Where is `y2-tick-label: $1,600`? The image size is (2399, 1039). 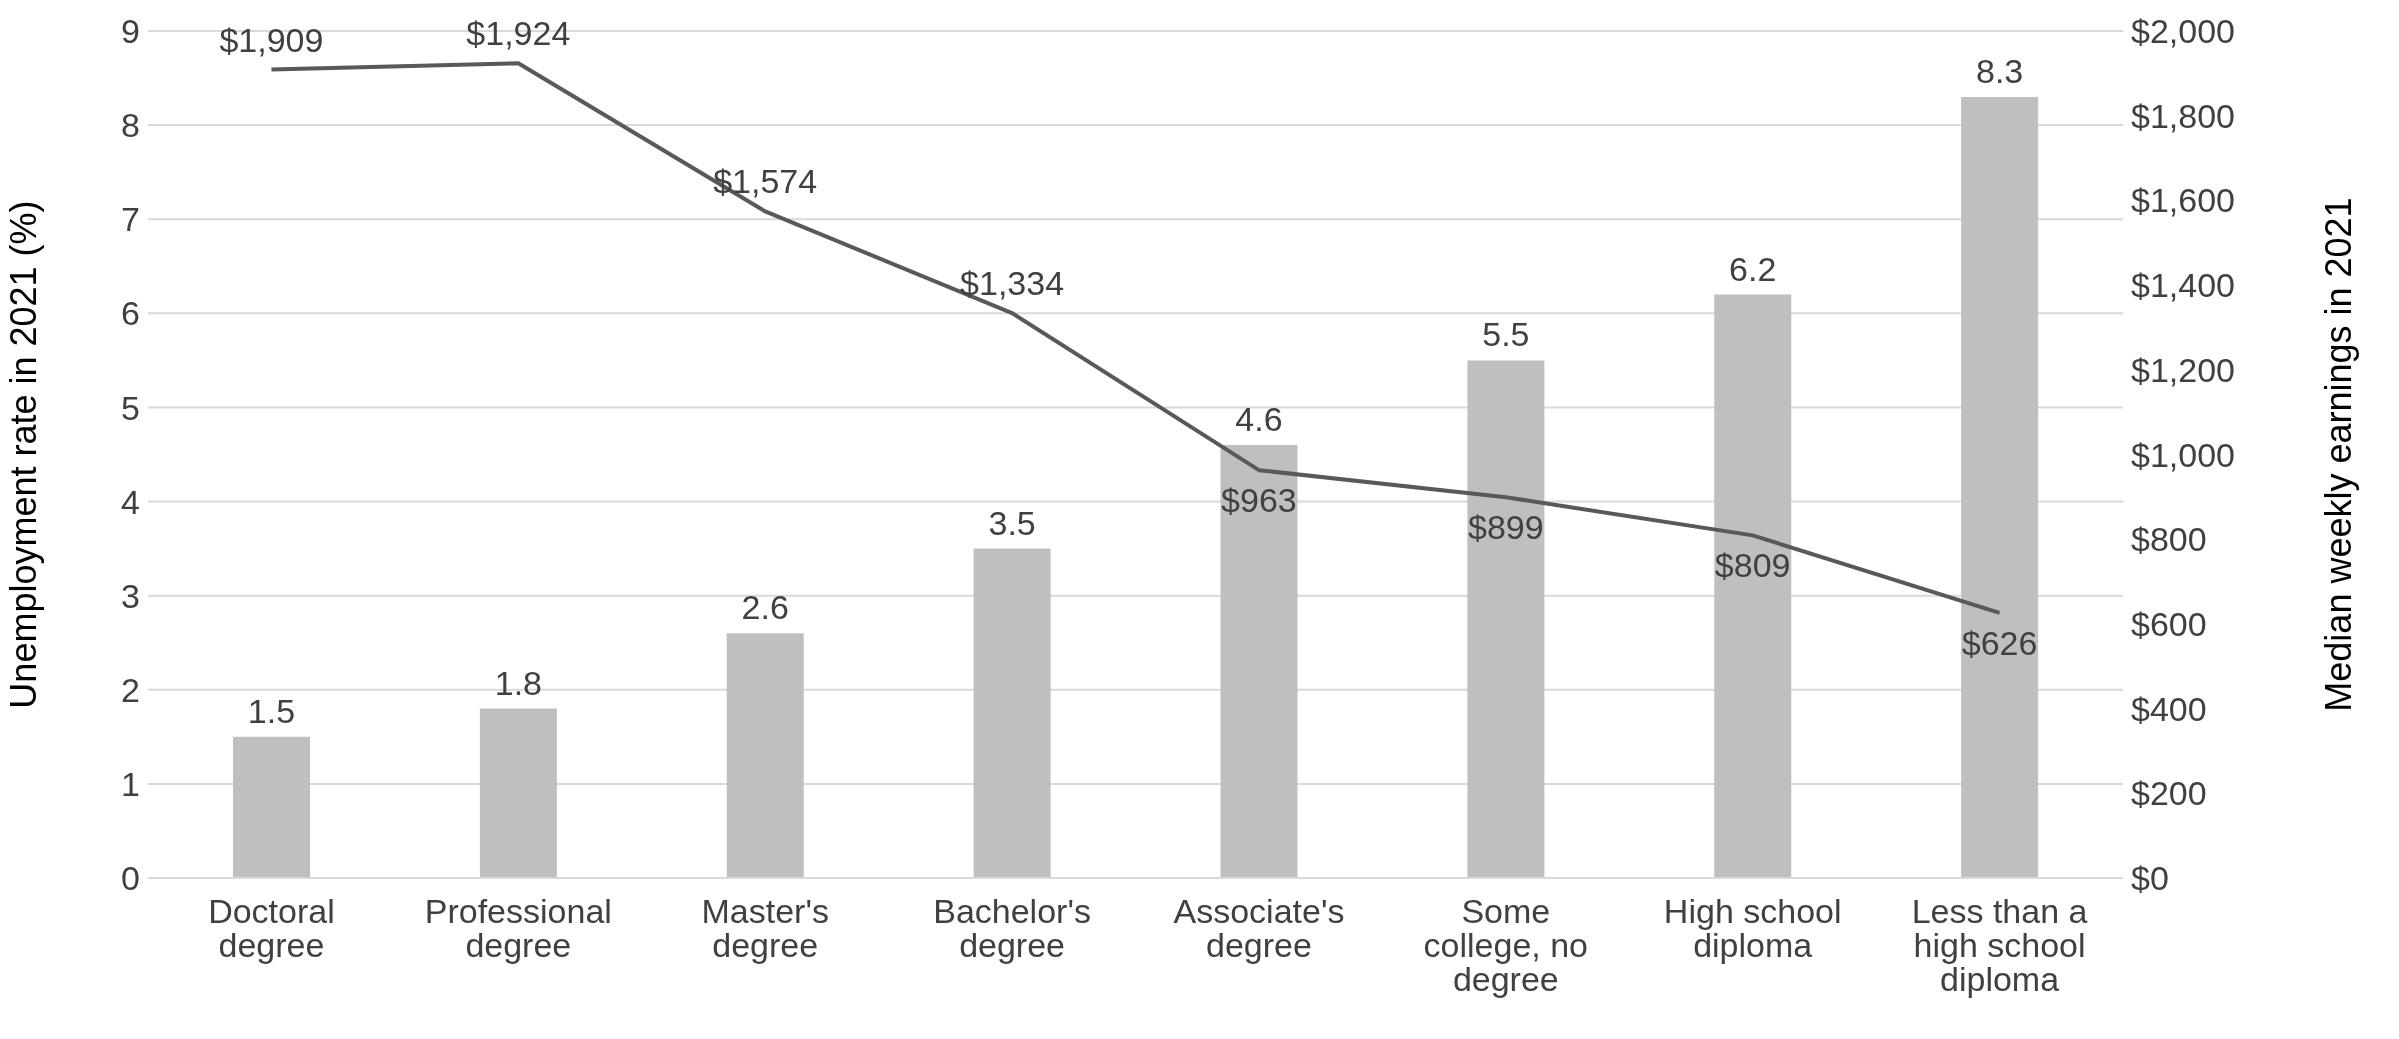 y2-tick-label: $1,600 is located at coordinates (2183, 200).